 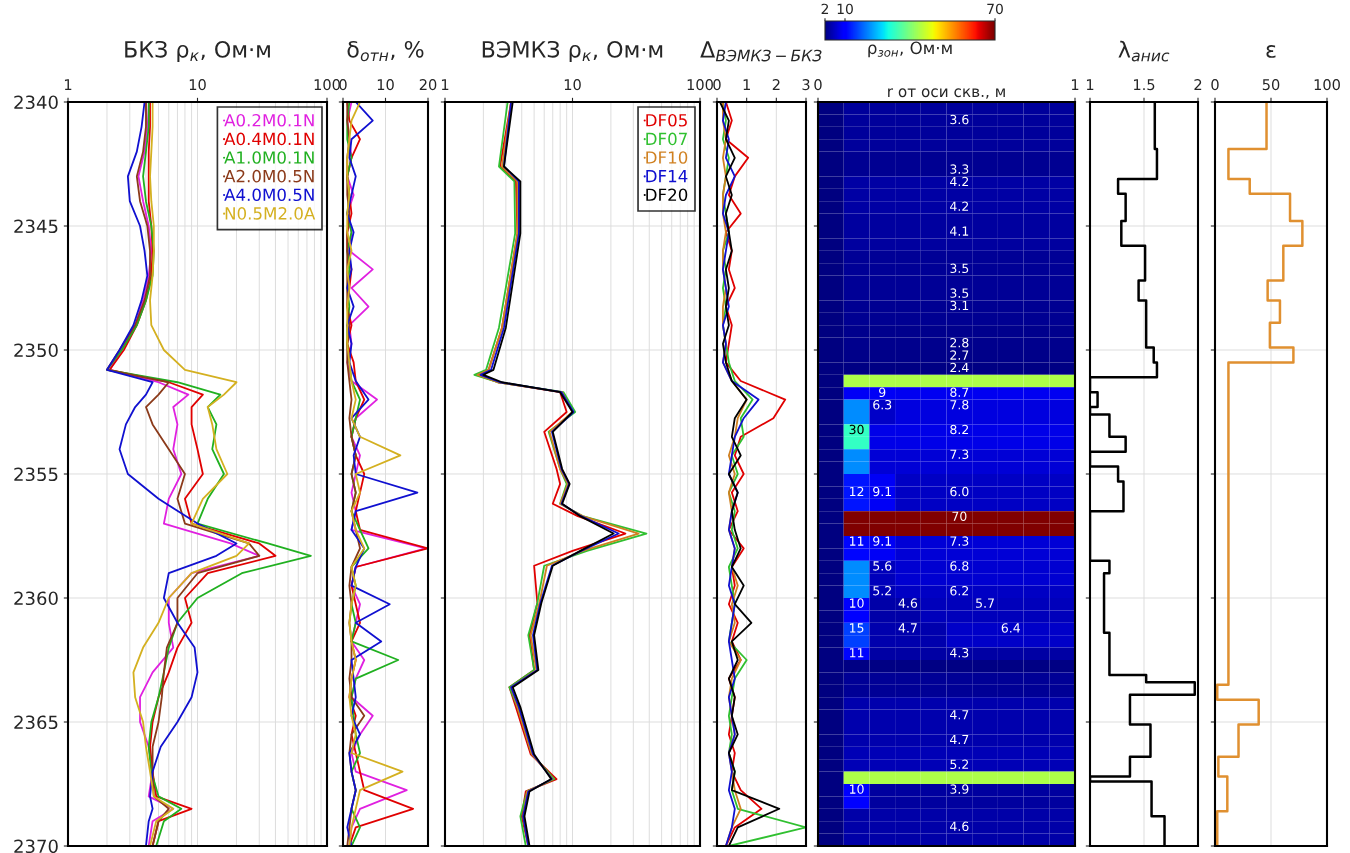 What do you see at coordinates (1144, 51) in the screenshot?
I see `chart-title: λ$_{анис}$` at bounding box center [1144, 51].